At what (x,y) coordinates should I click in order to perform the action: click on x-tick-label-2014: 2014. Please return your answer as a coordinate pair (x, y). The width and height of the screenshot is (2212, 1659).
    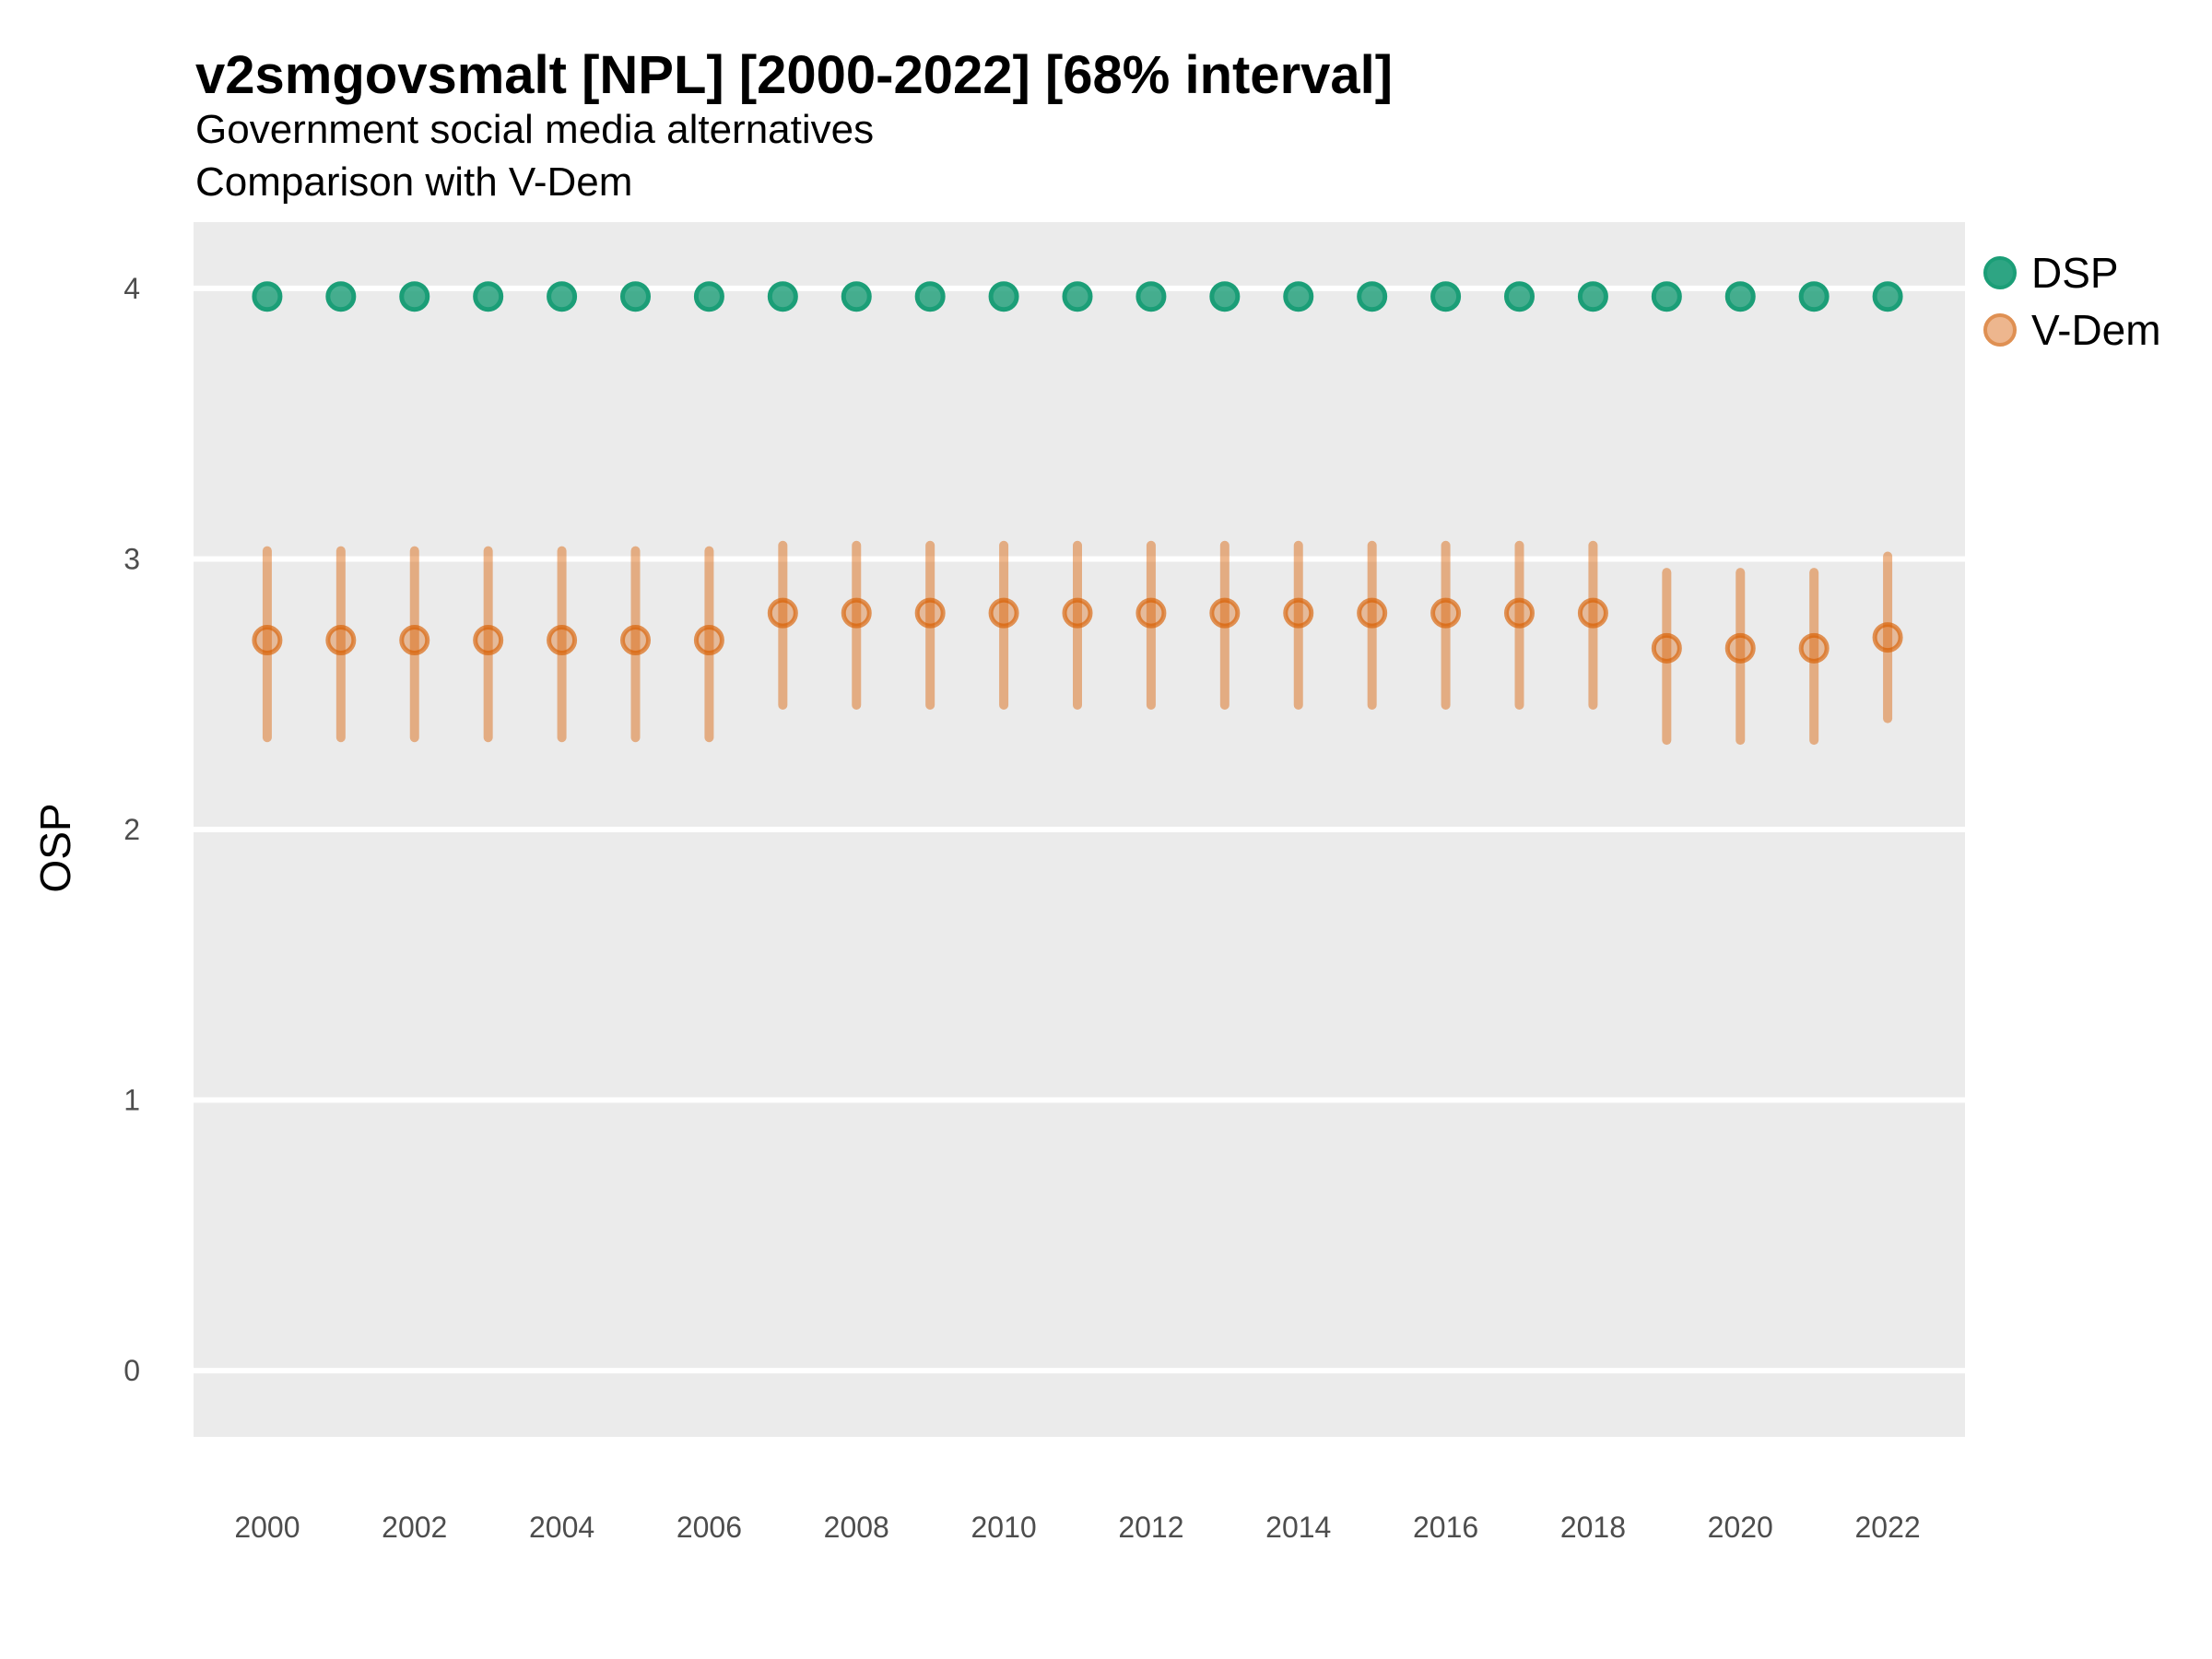
    Looking at the image, I should click on (1298, 1527).